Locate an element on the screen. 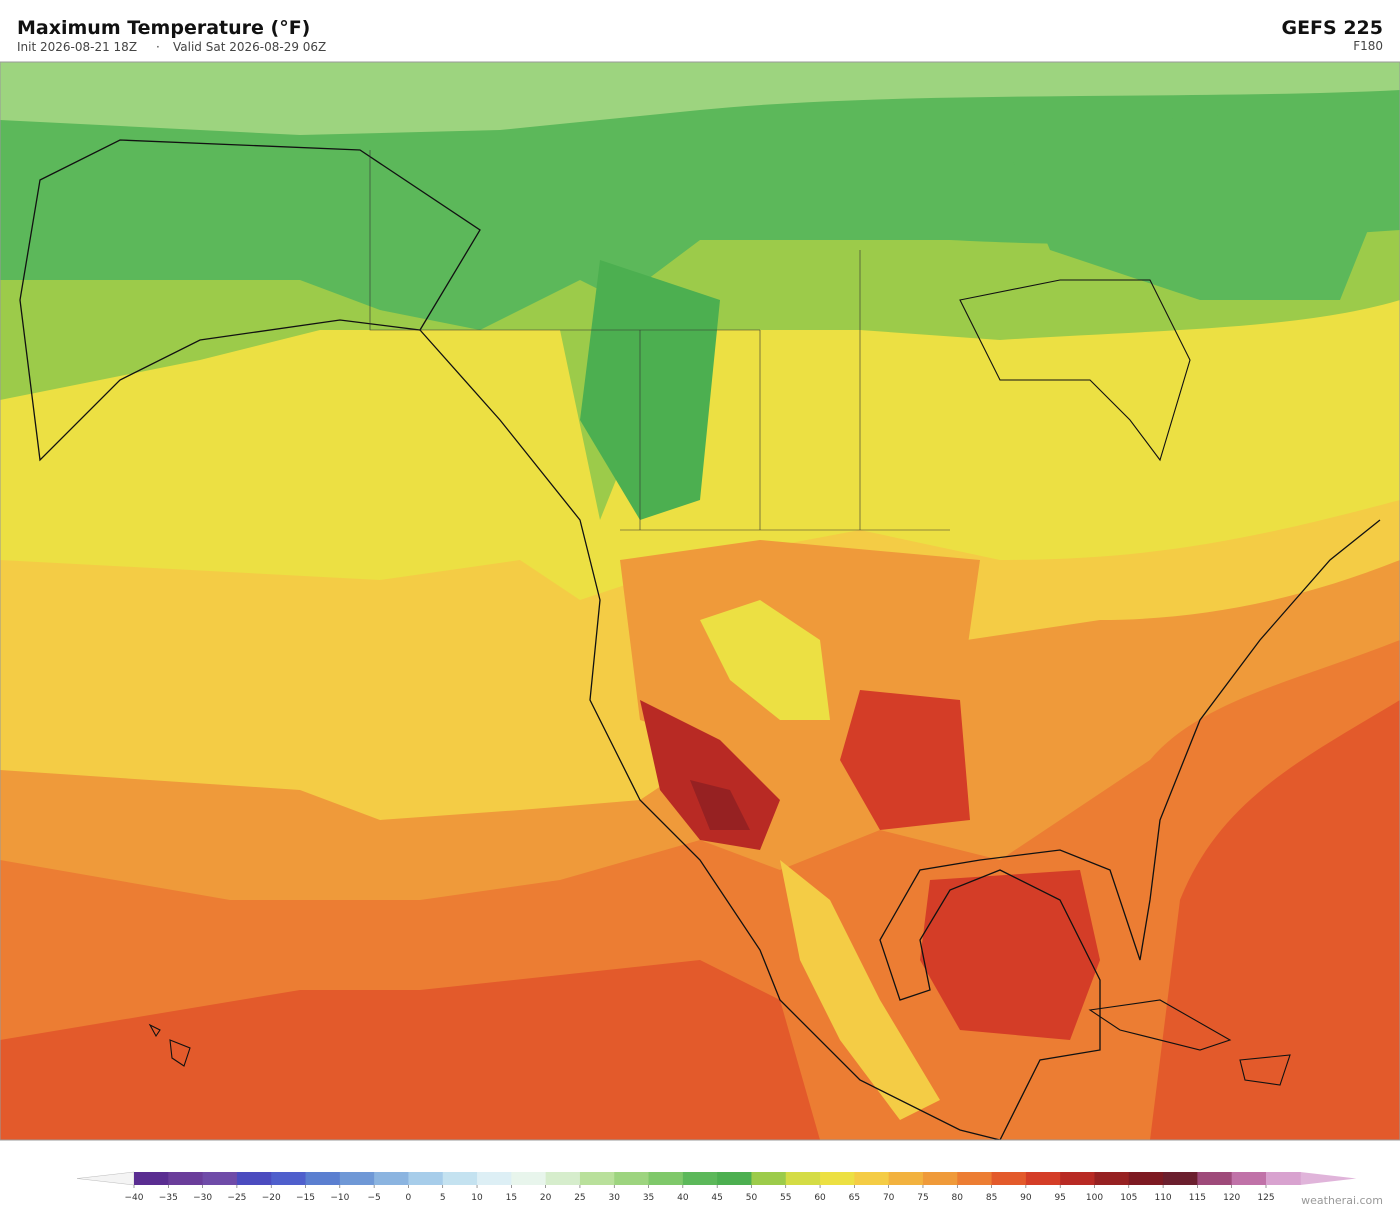 The height and width of the screenshot is (1215, 1400). tick-label: −35 is located at coordinates (168, 1198).